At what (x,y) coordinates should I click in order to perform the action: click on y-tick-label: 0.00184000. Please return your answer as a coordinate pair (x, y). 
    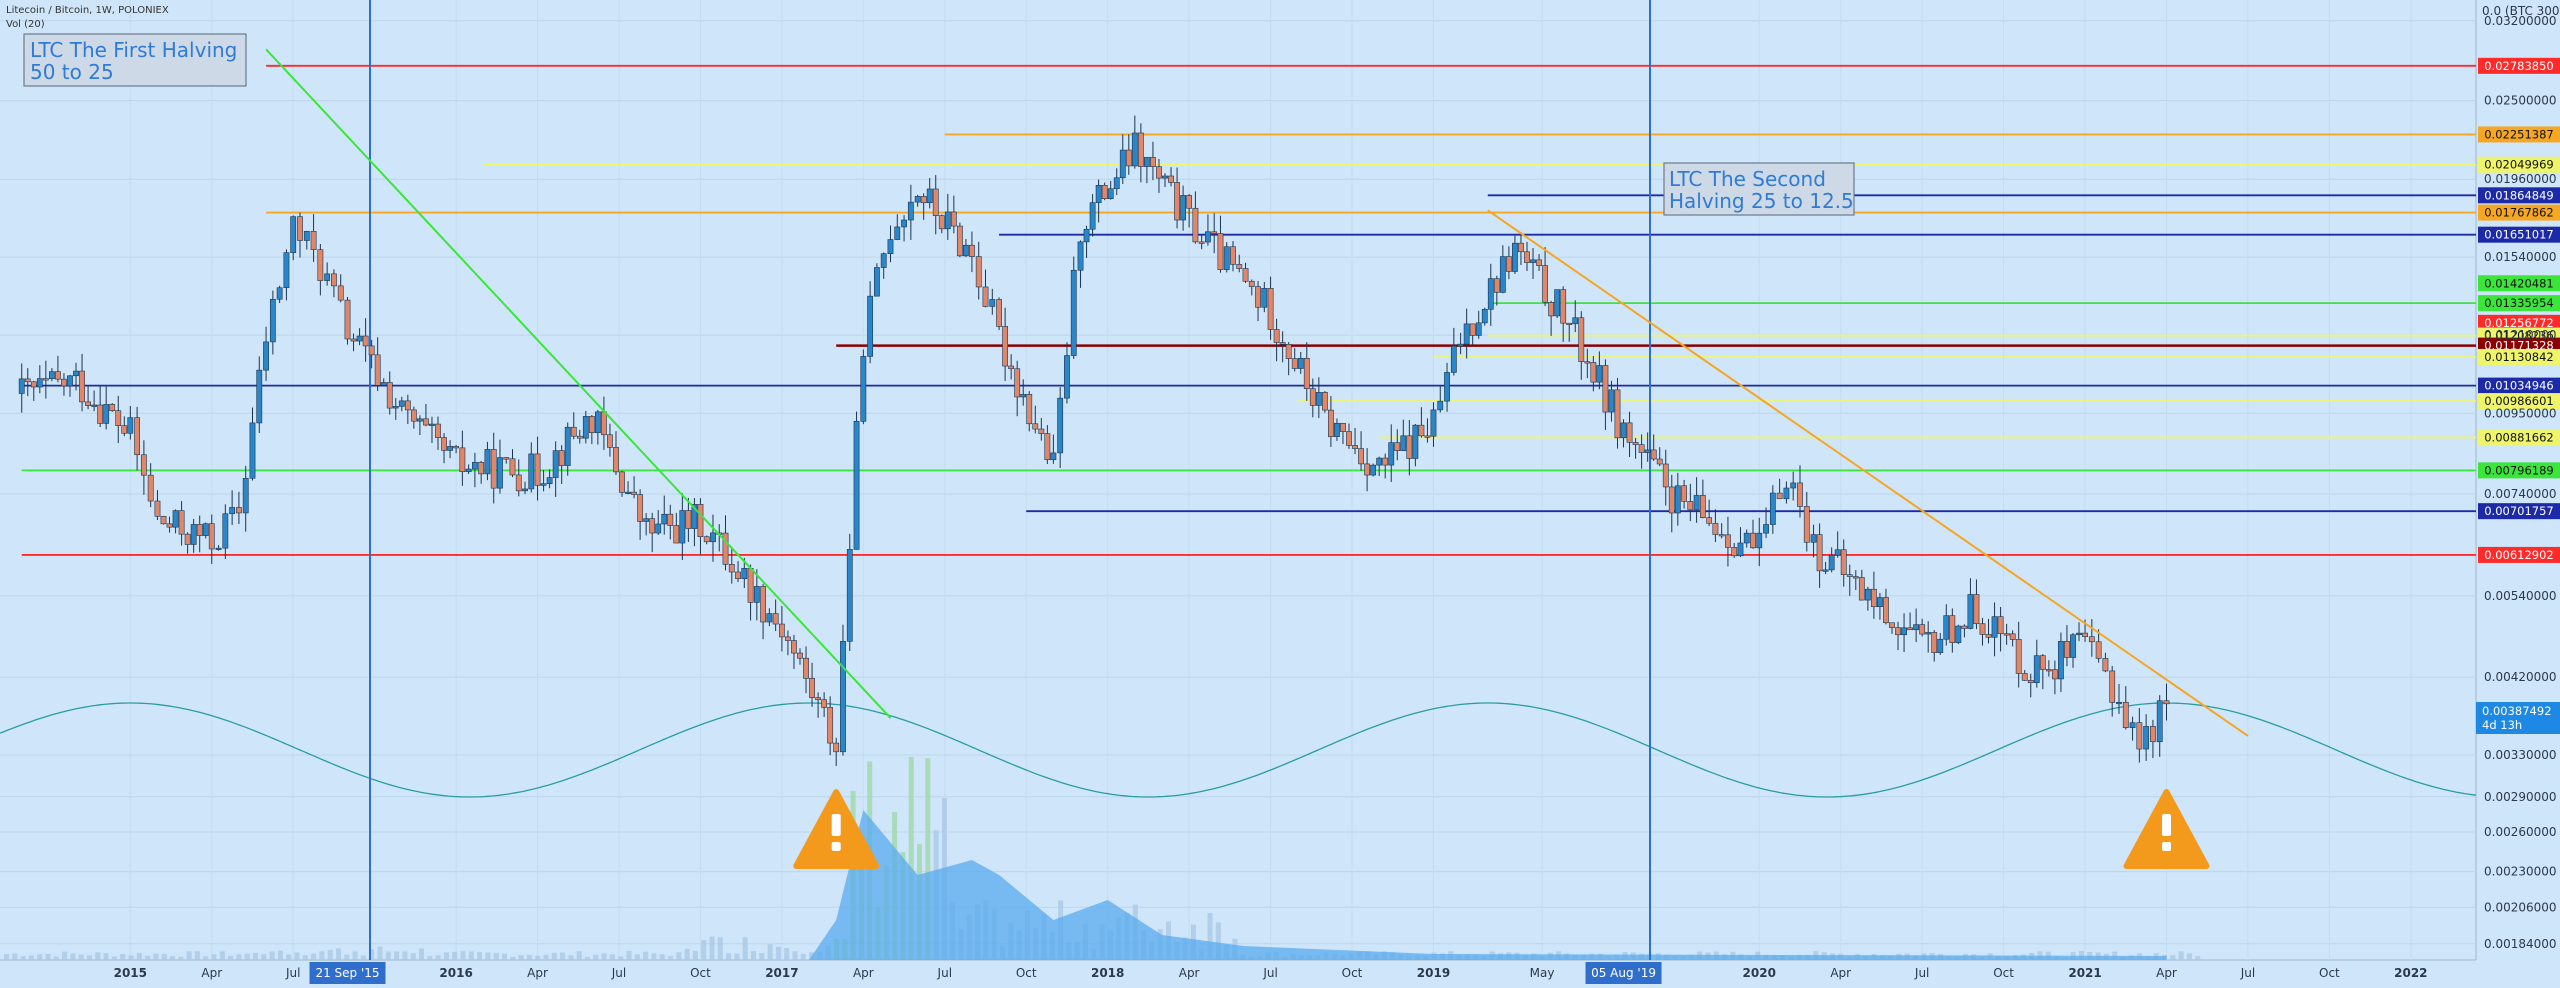
    Looking at the image, I should click on (2520, 944).